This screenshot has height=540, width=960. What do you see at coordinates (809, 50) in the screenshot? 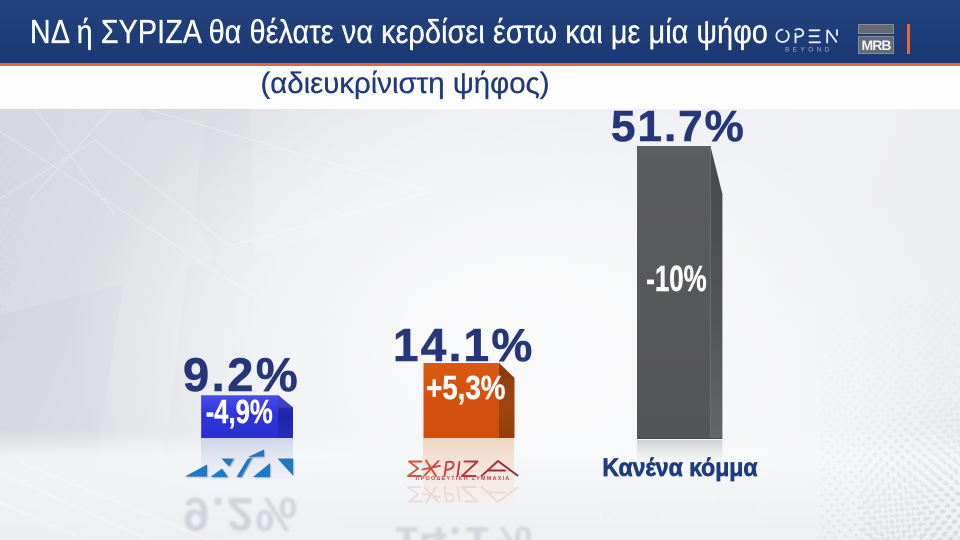
I see `svg-text: BEYOND` at bounding box center [809, 50].